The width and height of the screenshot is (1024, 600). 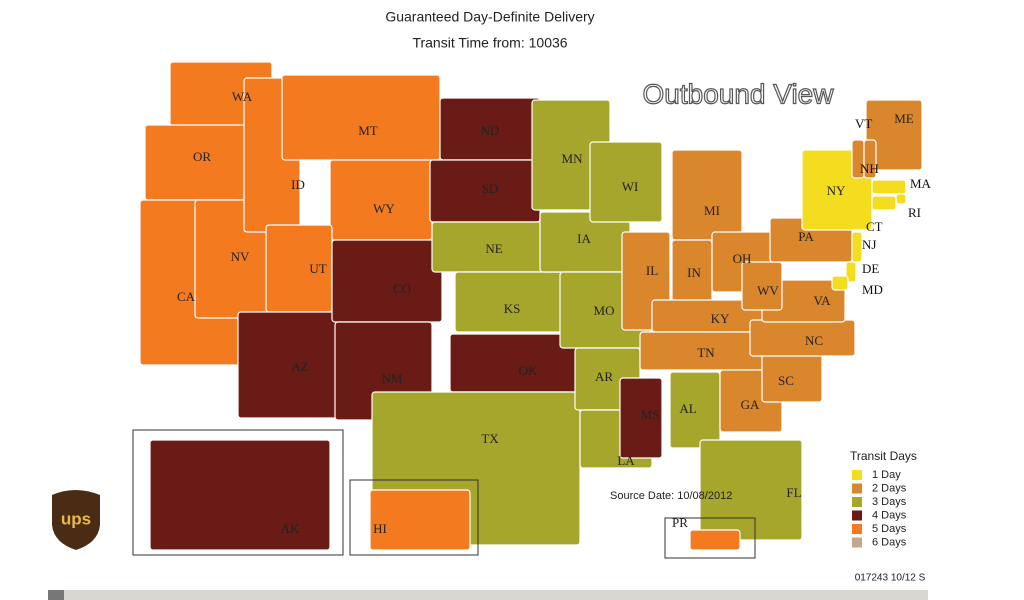 I want to click on state-label: CA, so click(x=186, y=296).